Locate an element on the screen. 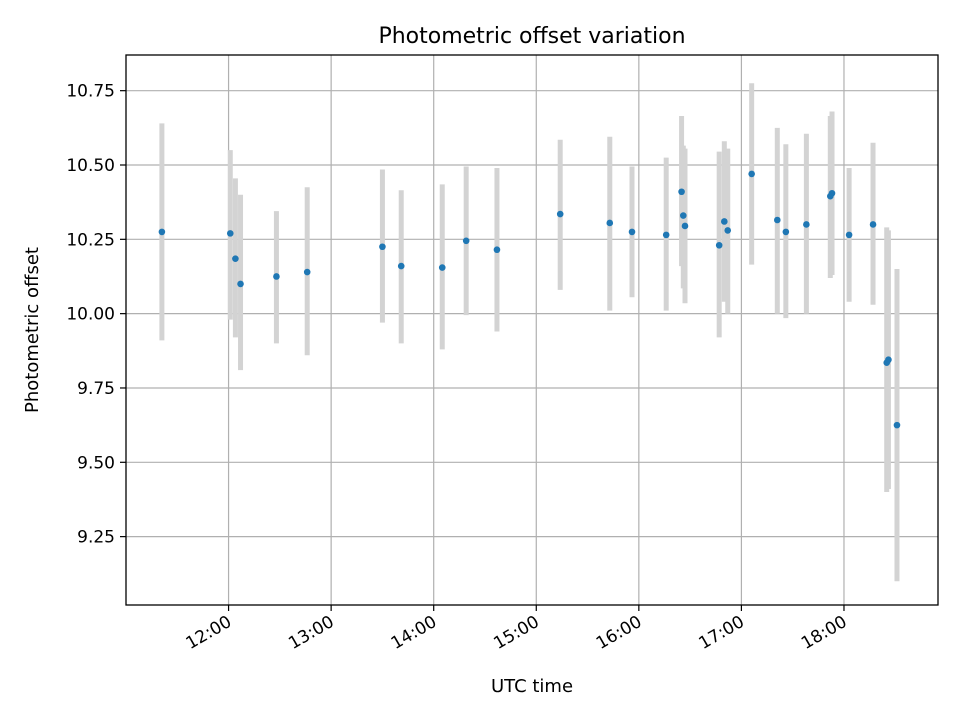 The width and height of the screenshot is (960, 720). x-tick-label: 16:00 is located at coordinates (619, 633).